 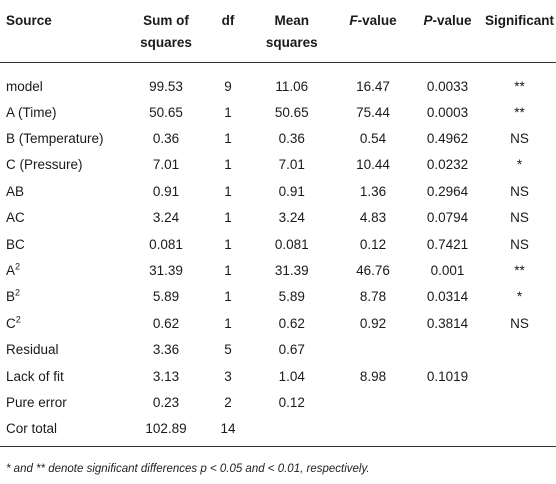 I want to click on cell-df: 3, so click(x=228, y=376).